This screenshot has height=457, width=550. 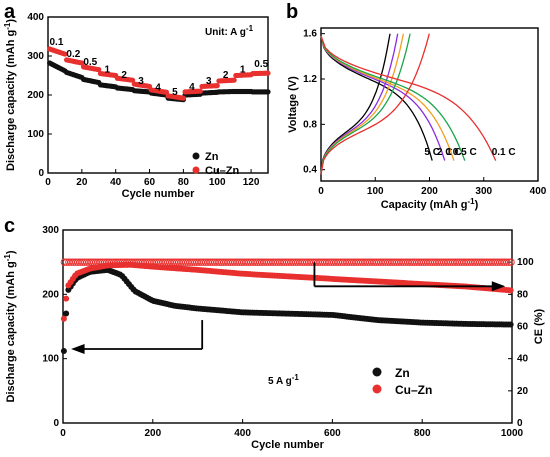 What do you see at coordinates (9, 226) in the screenshot?
I see `panel-c-label: c` at bounding box center [9, 226].